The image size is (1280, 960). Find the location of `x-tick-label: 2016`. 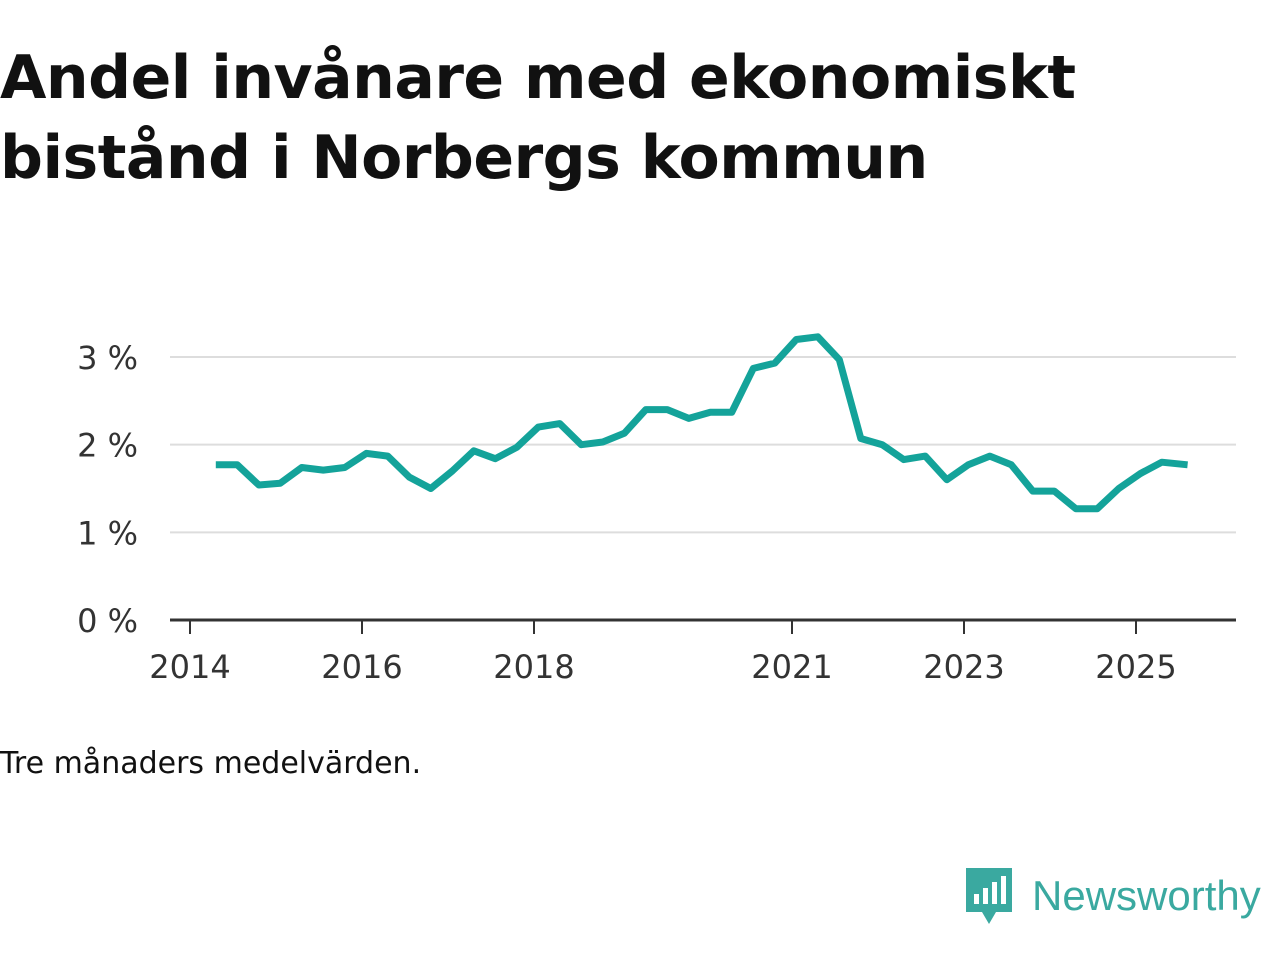

x-tick-label: 2016 is located at coordinates (361, 667).